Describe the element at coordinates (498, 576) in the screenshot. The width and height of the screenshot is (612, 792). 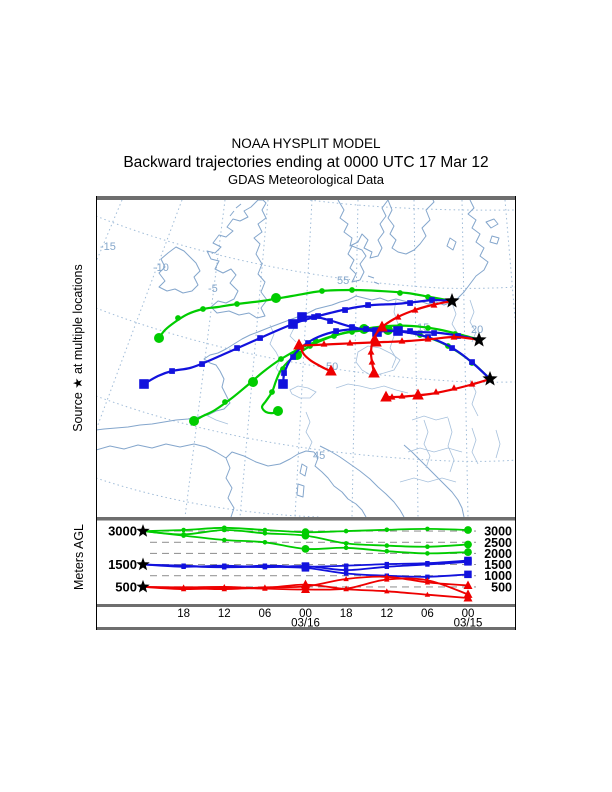
I see `altitude-right-label: 1000` at that location.